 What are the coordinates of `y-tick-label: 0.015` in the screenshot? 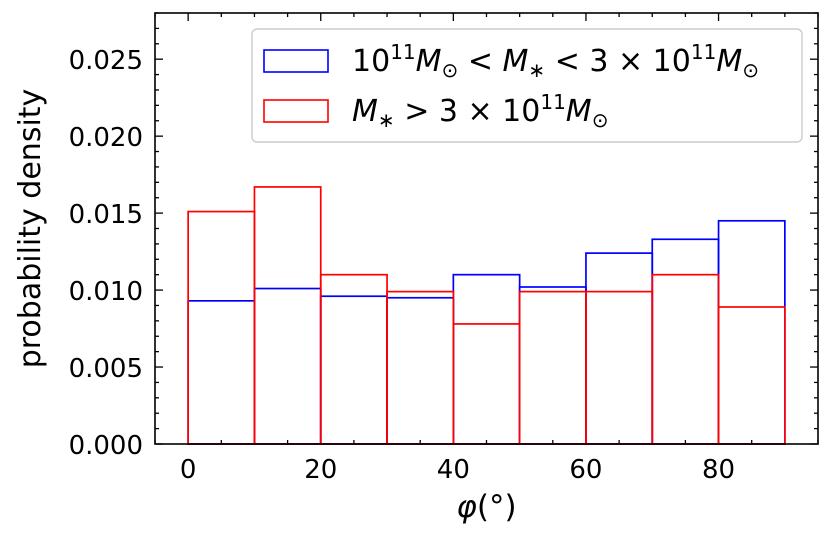 It's located at (106, 215).